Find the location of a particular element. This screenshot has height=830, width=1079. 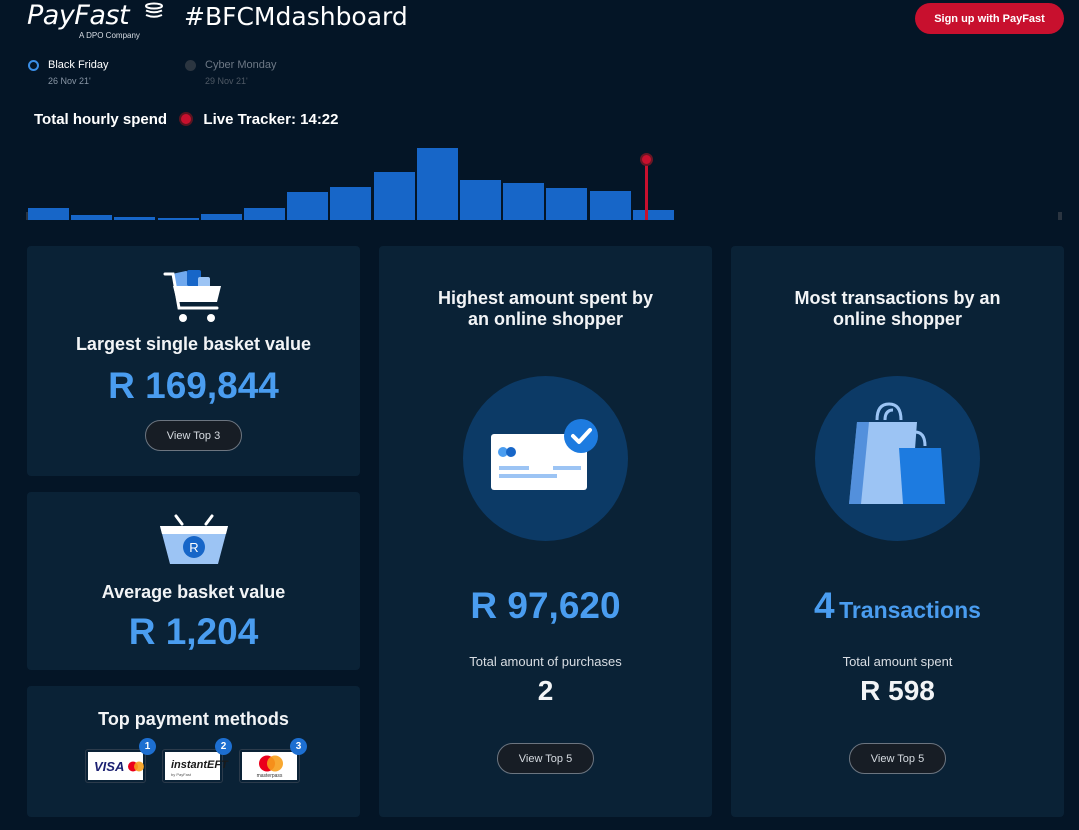

day-label: Black Friday is located at coordinates (78, 65).